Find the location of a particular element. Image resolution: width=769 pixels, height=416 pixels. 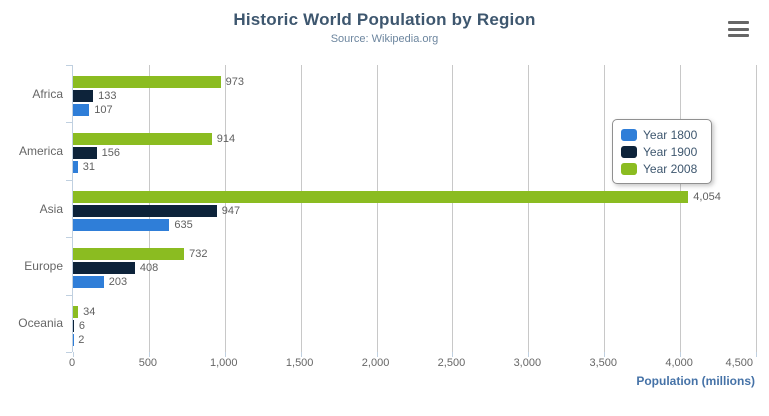

category-label-oceania: Oceania is located at coordinates (40, 323).